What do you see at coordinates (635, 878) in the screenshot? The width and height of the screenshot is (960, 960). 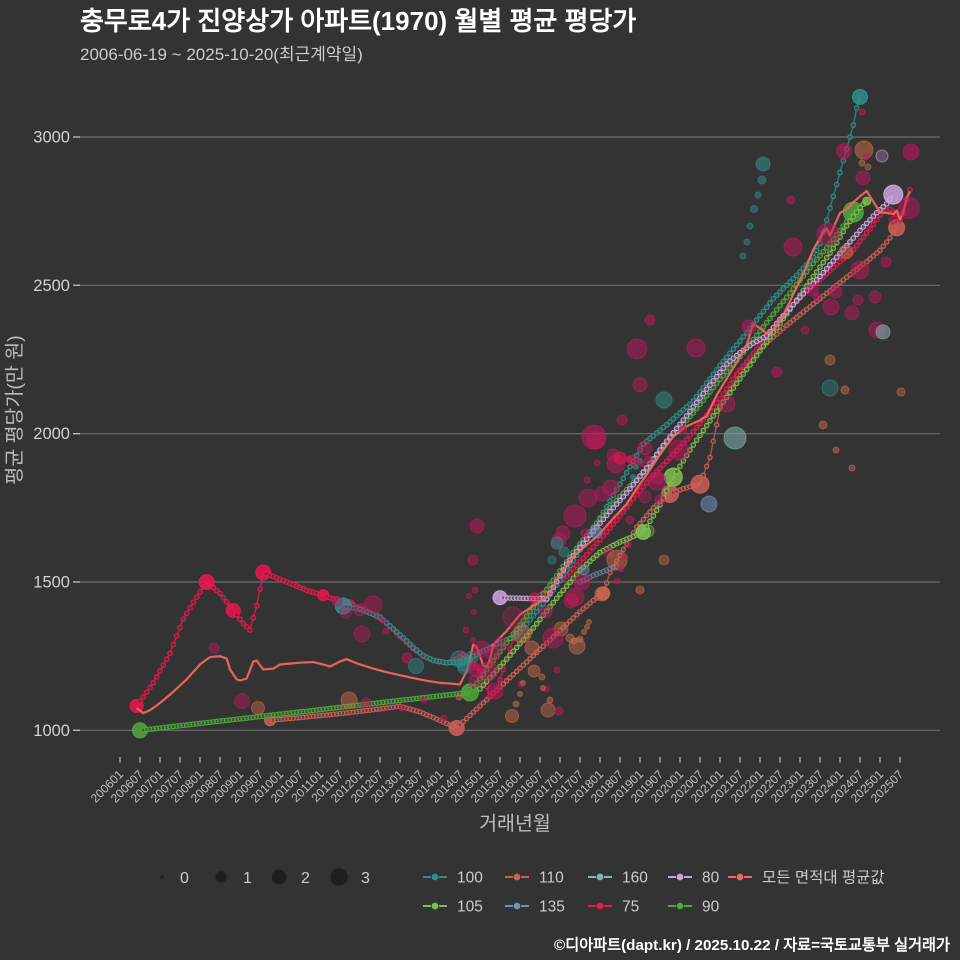 I see `svg-text: 160` at bounding box center [635, 878].